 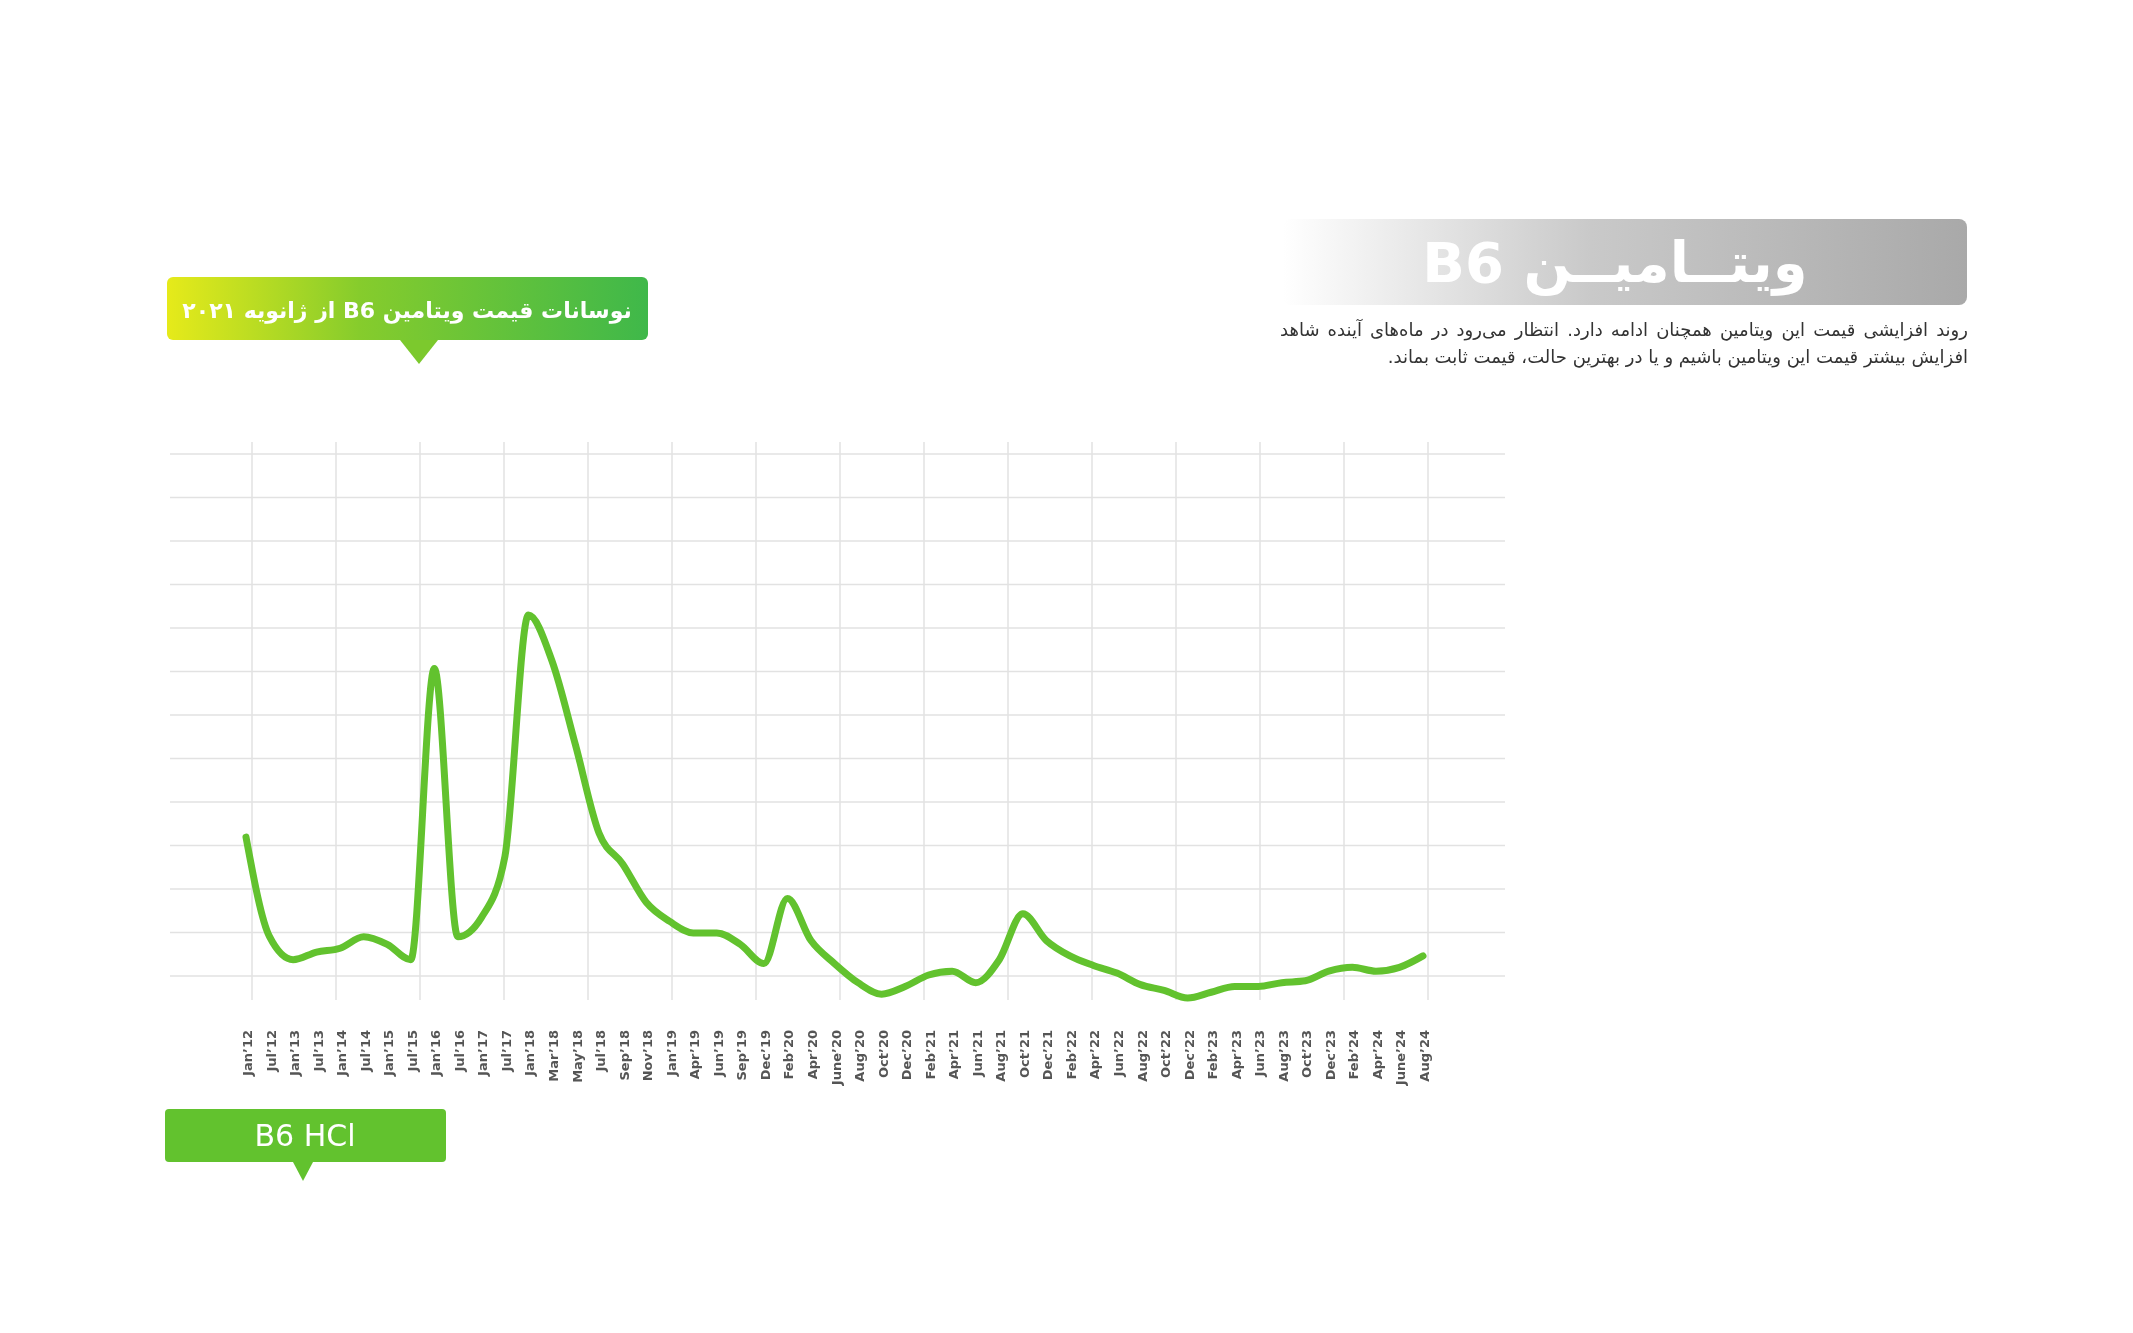 I want to click on x-tick-label: Jan’13, so click(x=295, y=1053).